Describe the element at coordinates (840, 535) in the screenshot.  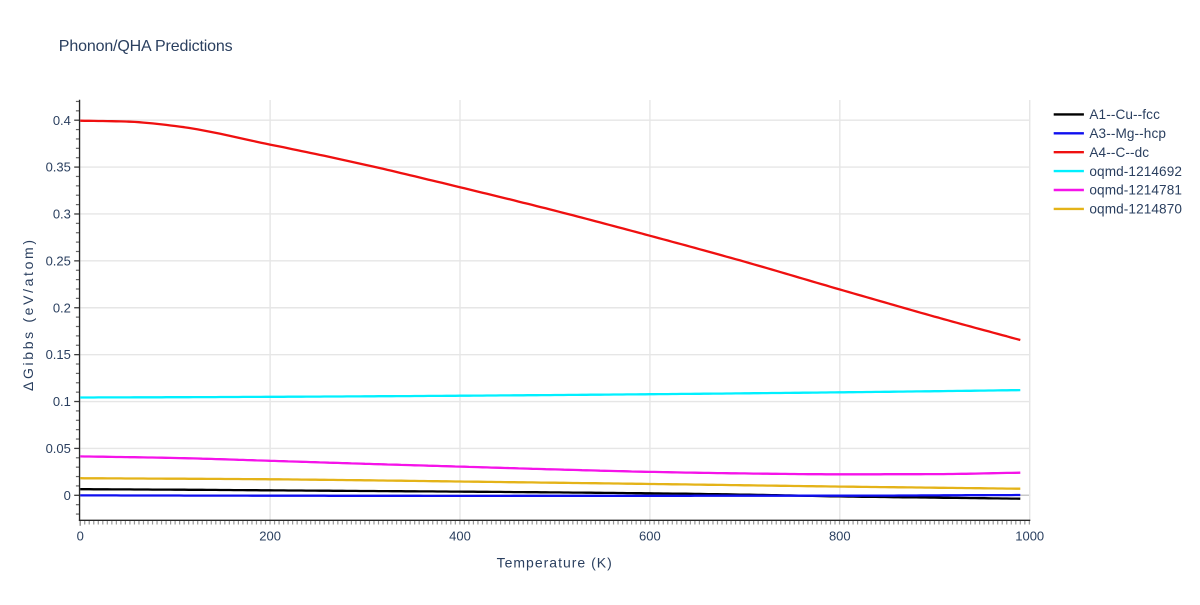
I see `svg-text: 800` at that location.